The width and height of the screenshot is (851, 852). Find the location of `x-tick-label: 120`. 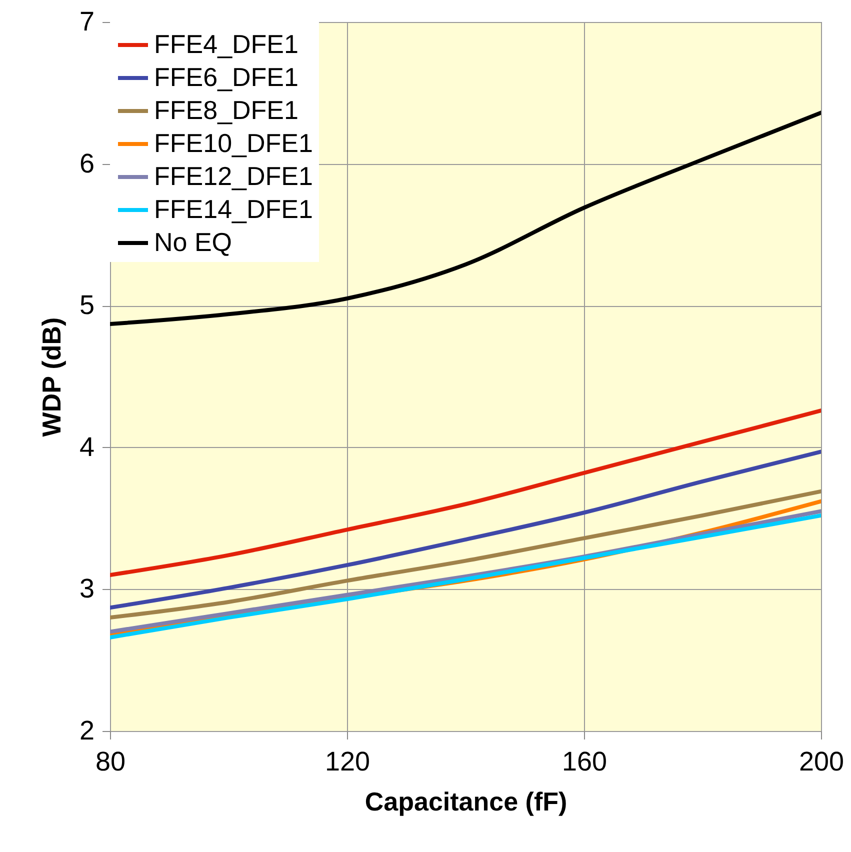

x-tick-label: 120 is located at coordinates (347, 761).